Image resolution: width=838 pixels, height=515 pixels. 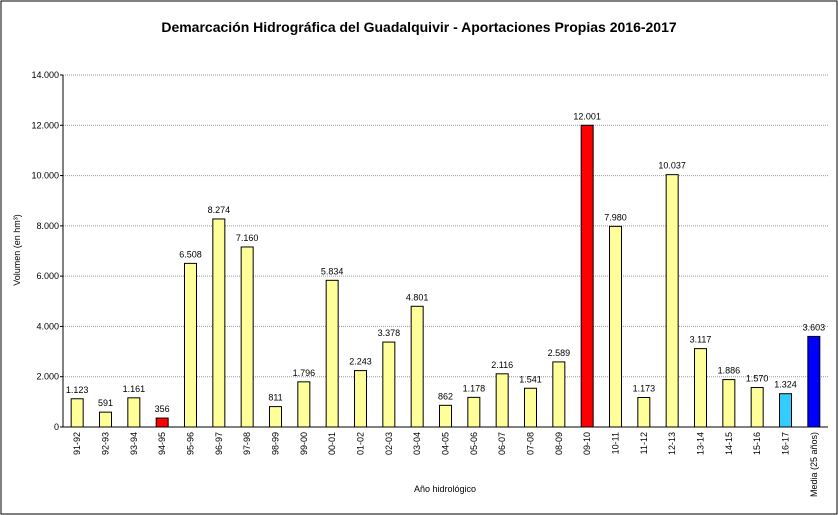 I want to click on x-tick-label: 05-06, so click(x=474, y=443).